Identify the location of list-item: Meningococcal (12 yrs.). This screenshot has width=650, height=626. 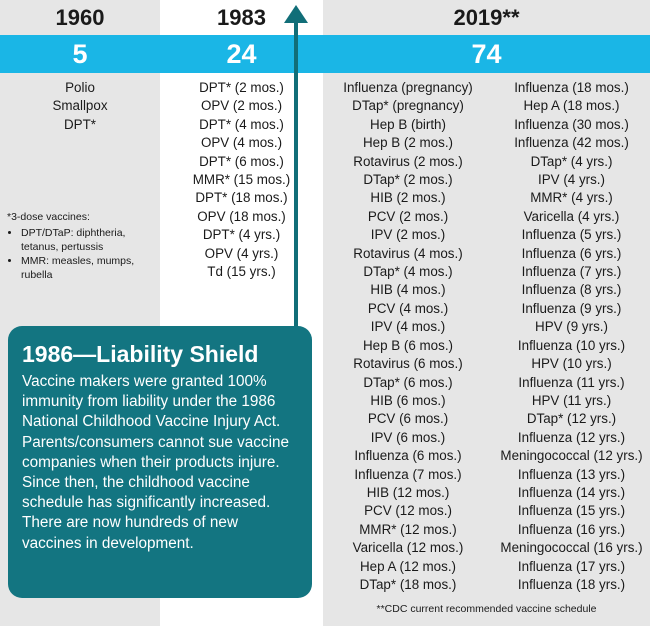
(571, 456).